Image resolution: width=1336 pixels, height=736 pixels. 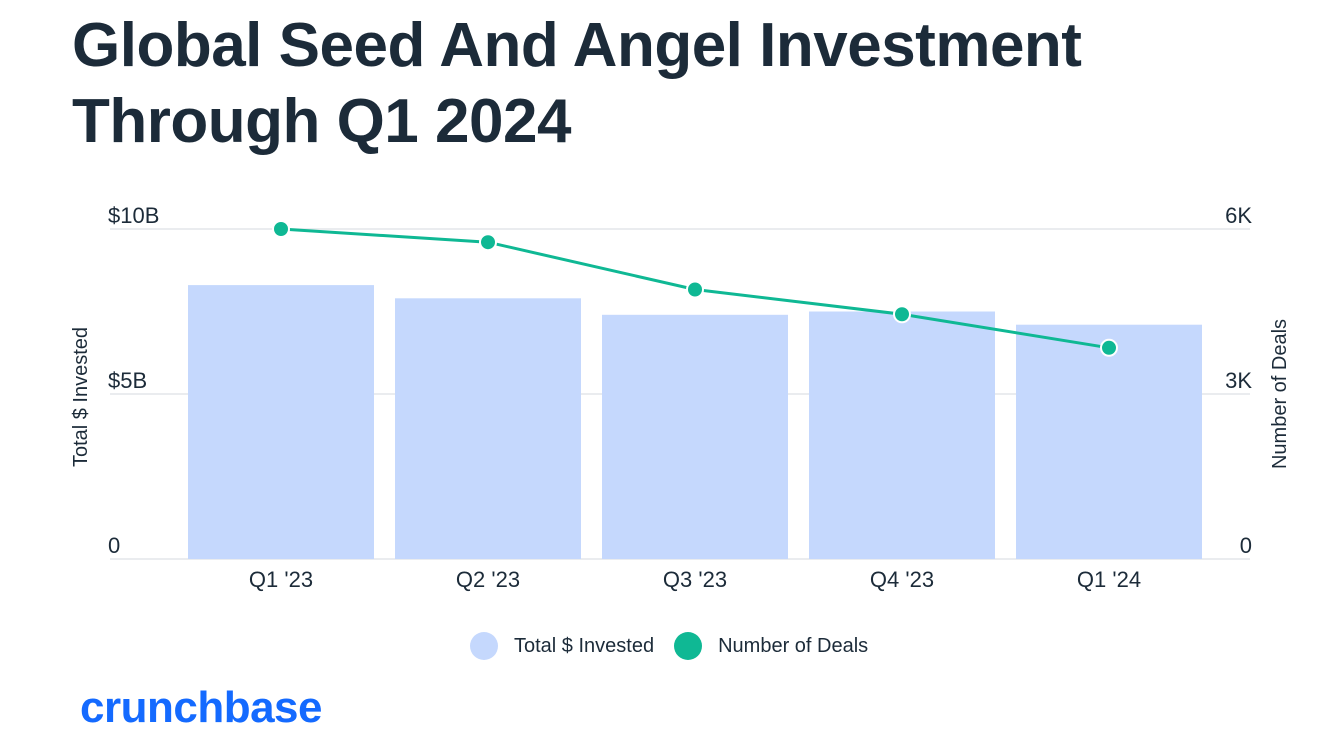 What do you see at coordinates (488, 428) in the screenshot?
I see `bar-q223` at bounding box center [488, 428].